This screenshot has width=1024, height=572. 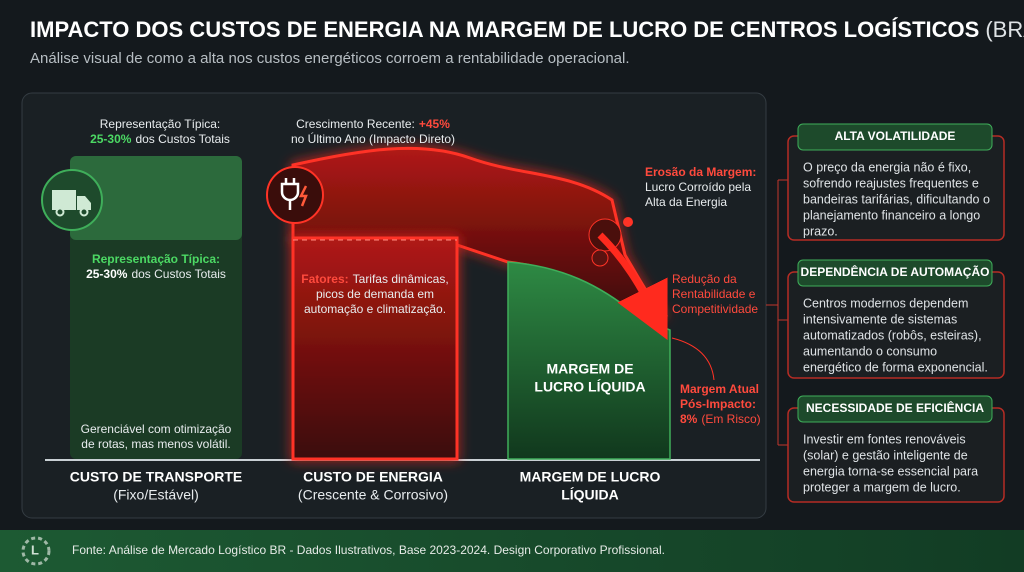 I want to click on transport-bar-top, so click(x=156, y=198).